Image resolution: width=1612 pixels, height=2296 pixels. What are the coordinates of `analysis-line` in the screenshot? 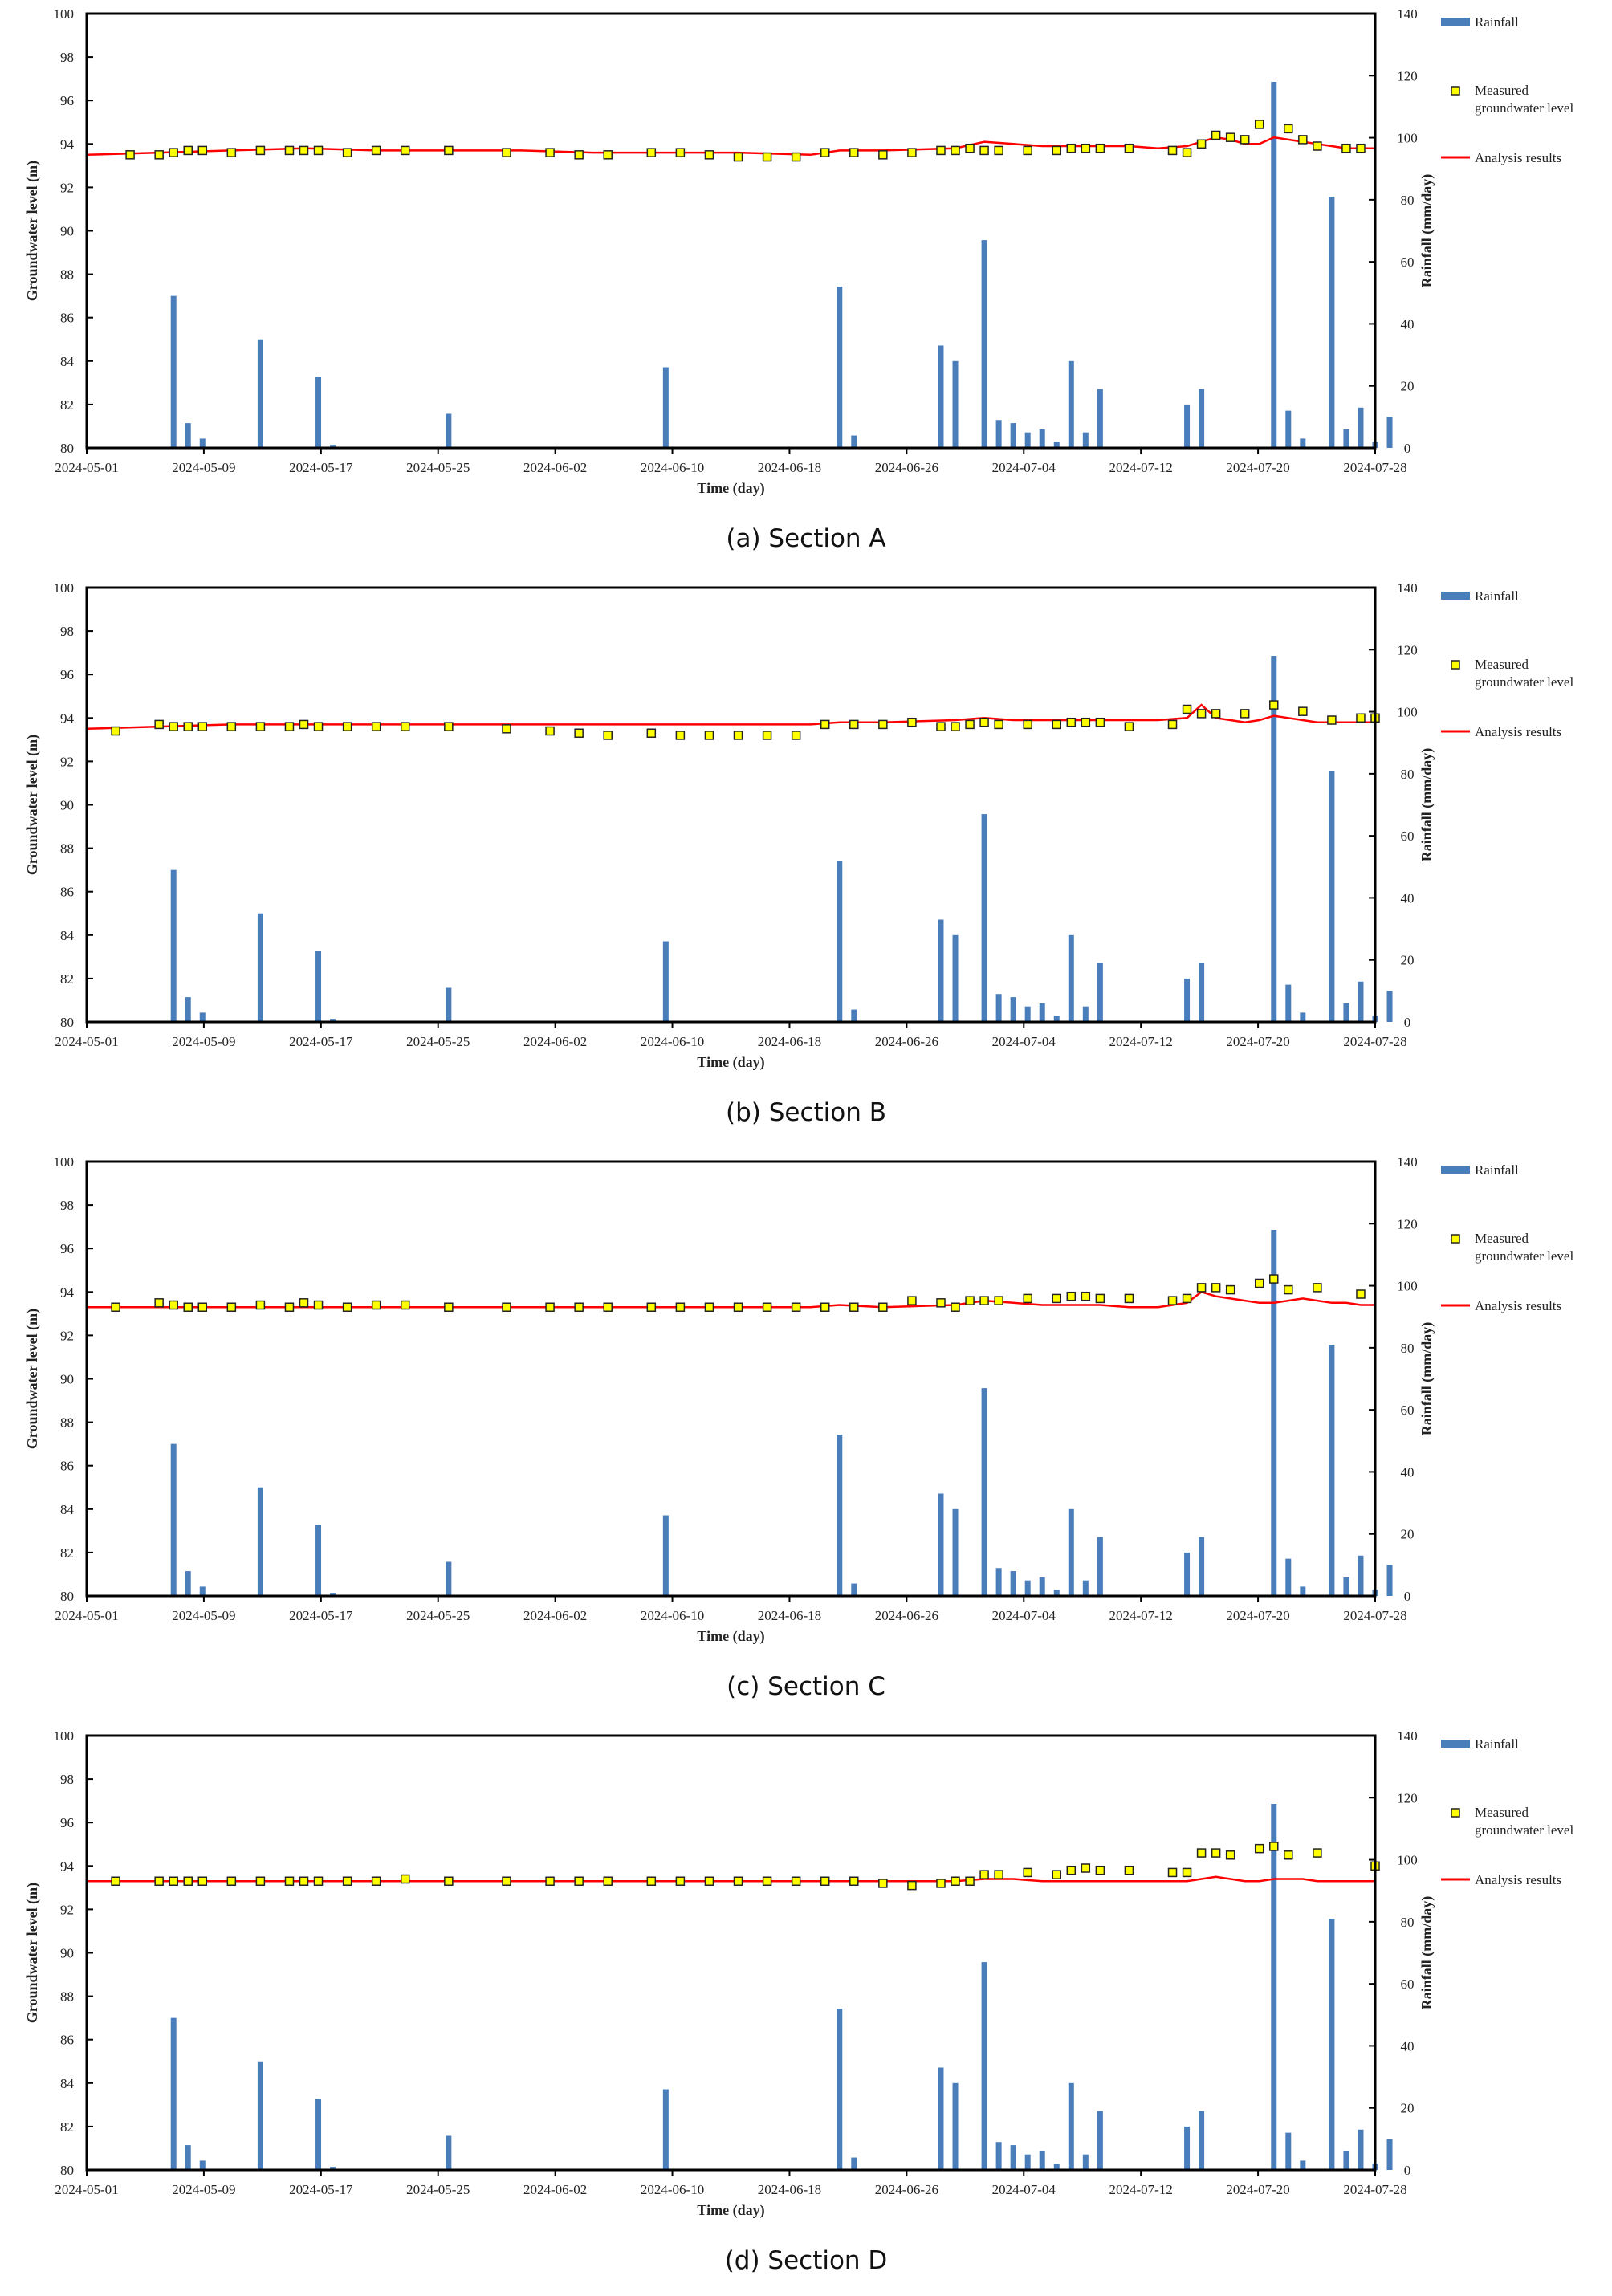 It's located at (730, 717).